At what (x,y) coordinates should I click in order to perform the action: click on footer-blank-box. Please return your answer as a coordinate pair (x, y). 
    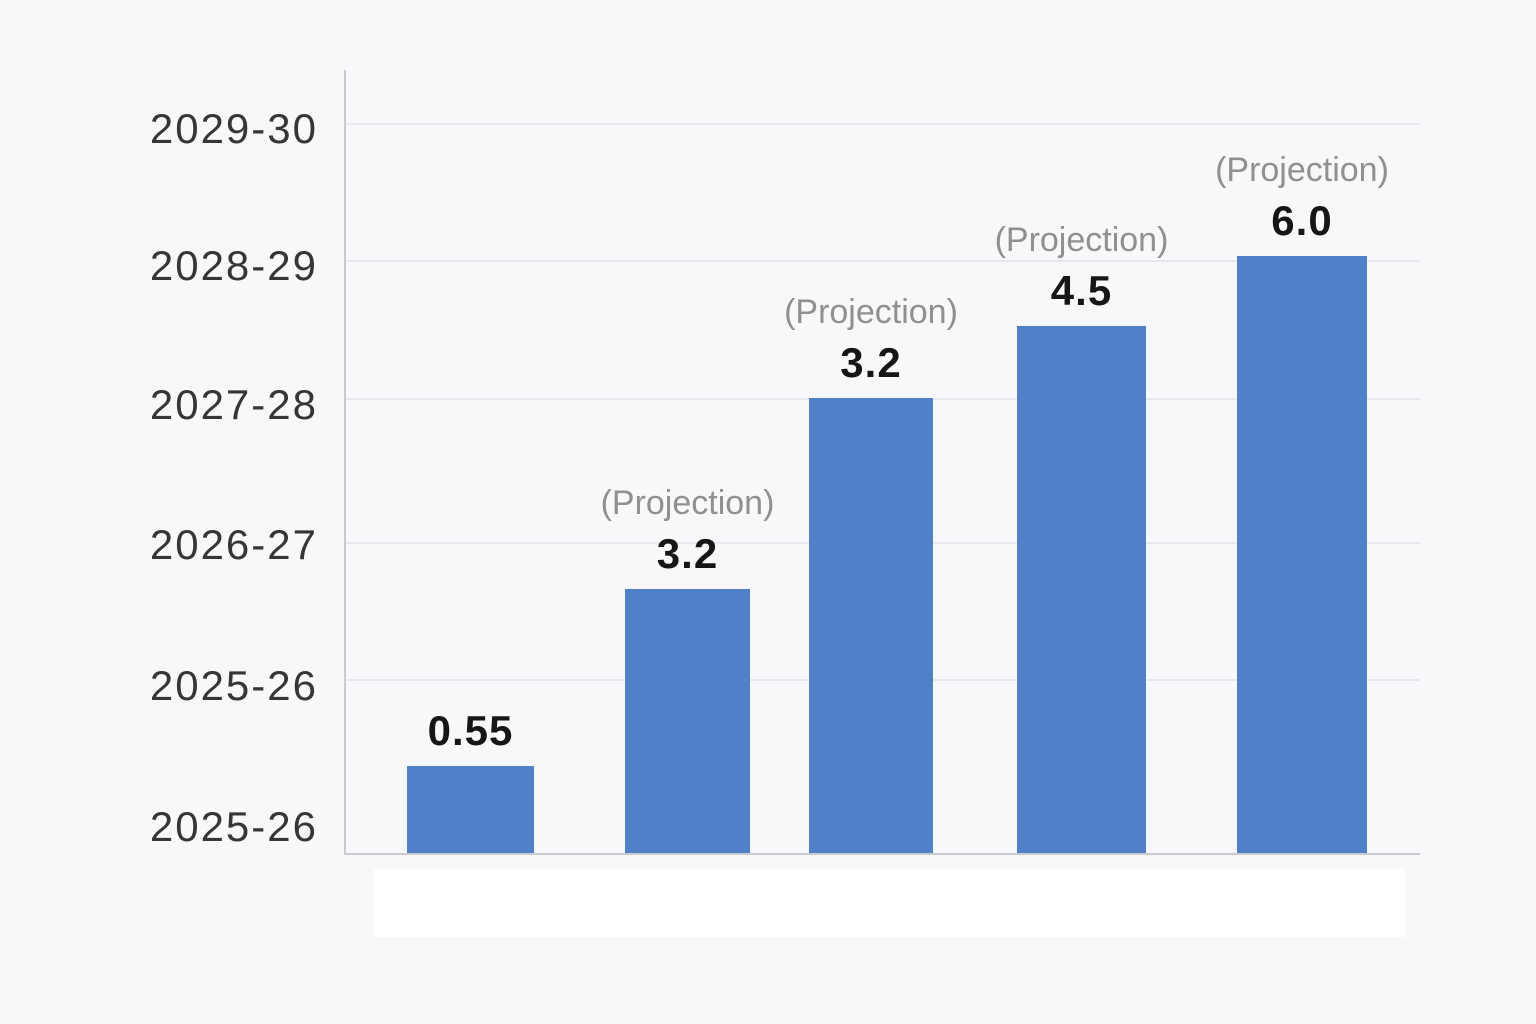
    Looking at the image, I should click on (889, 903).